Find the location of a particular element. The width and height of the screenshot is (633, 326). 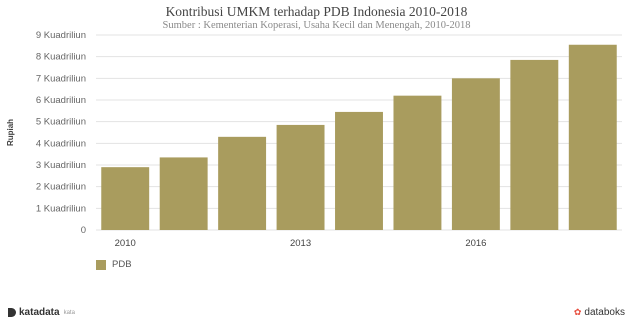

legend: PDB is located at coordinates (114, 264).